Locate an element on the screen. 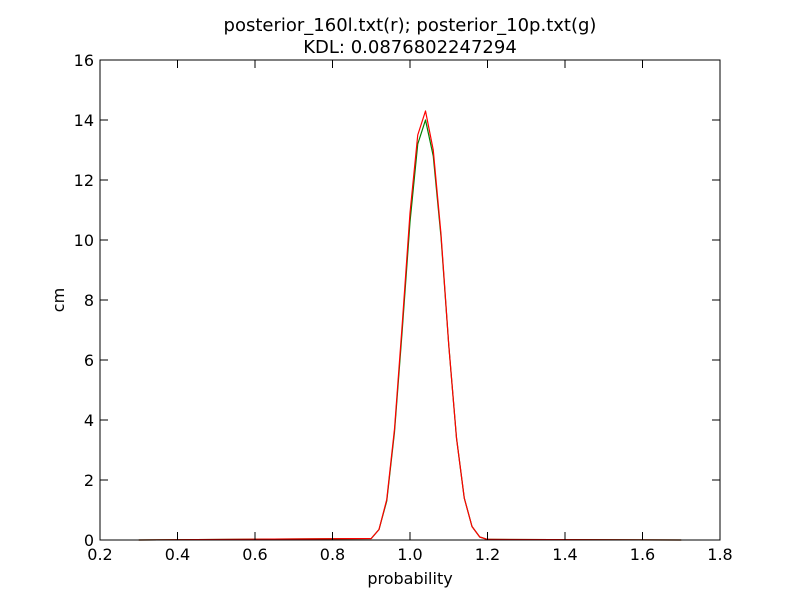 This screenshot has width=800, height=600. x-tick-label: 1.4 is located at coordinates (564, 554).